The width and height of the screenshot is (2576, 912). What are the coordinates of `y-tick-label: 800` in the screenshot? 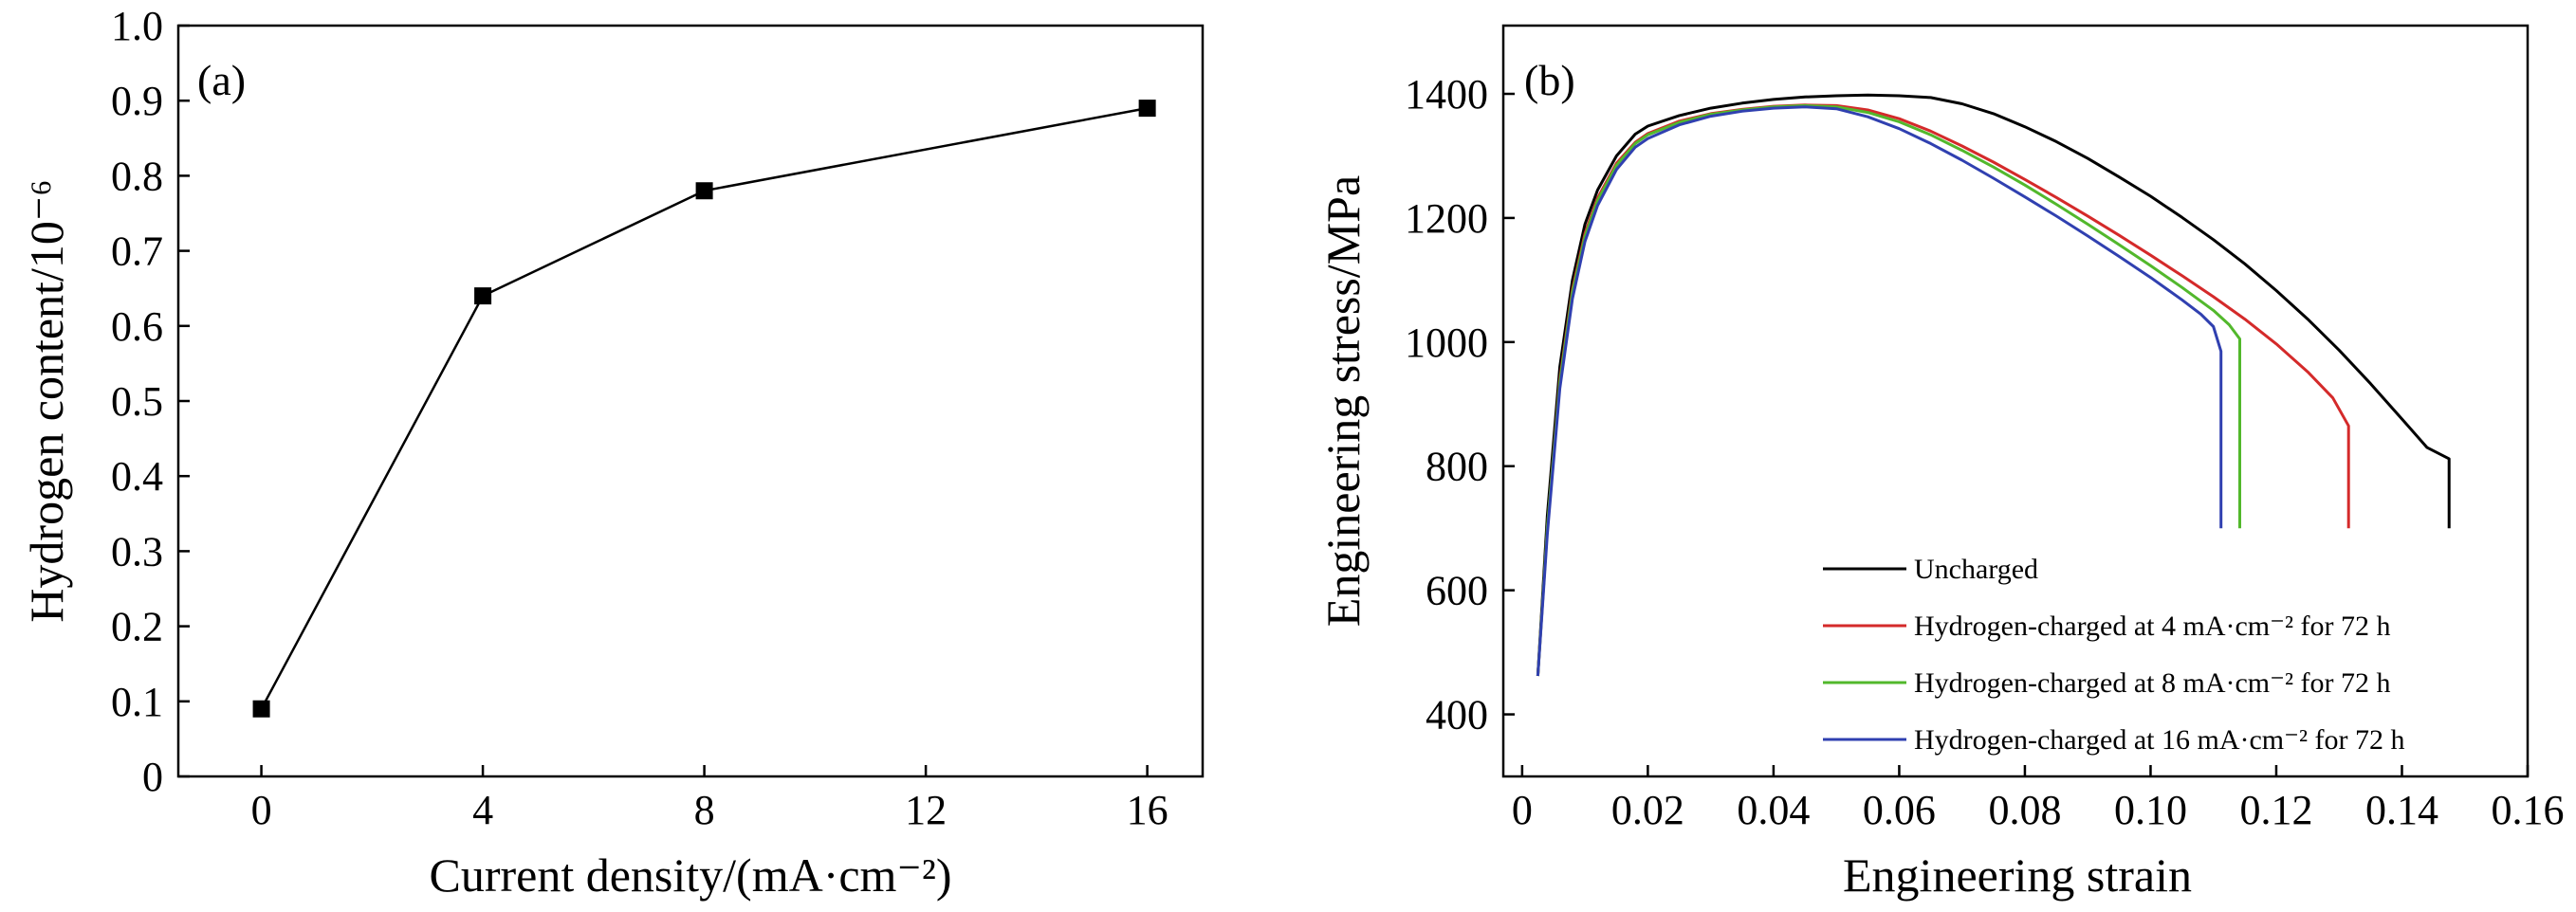 It's located at (1457, 467).